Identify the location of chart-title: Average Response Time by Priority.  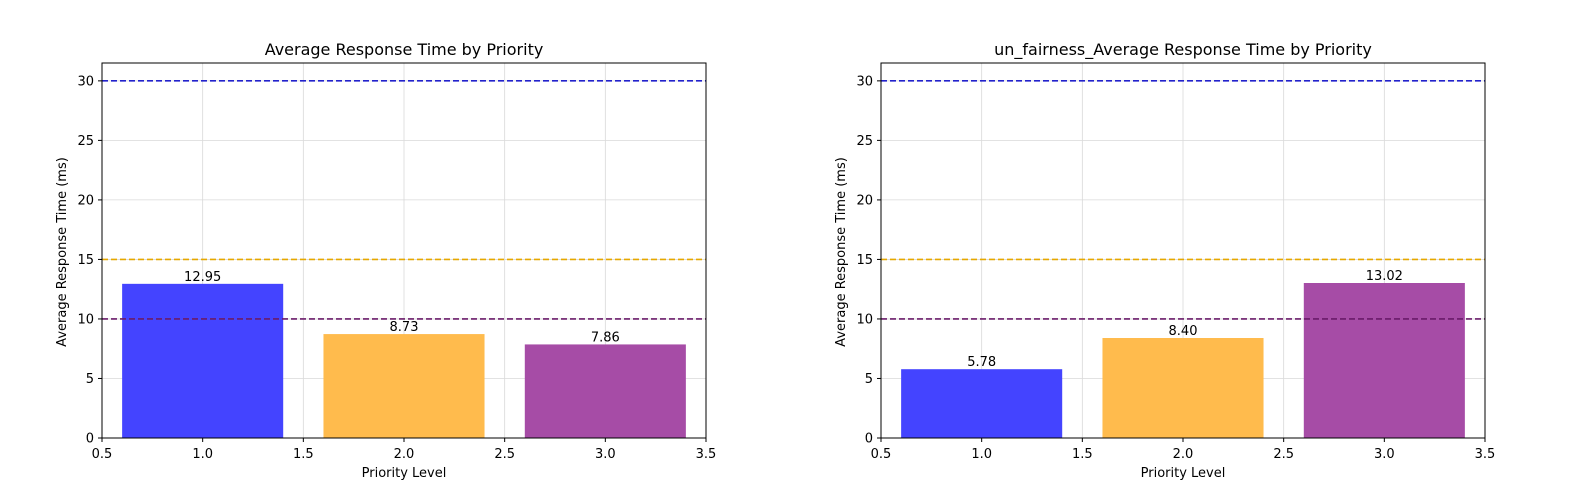
(404, 49).